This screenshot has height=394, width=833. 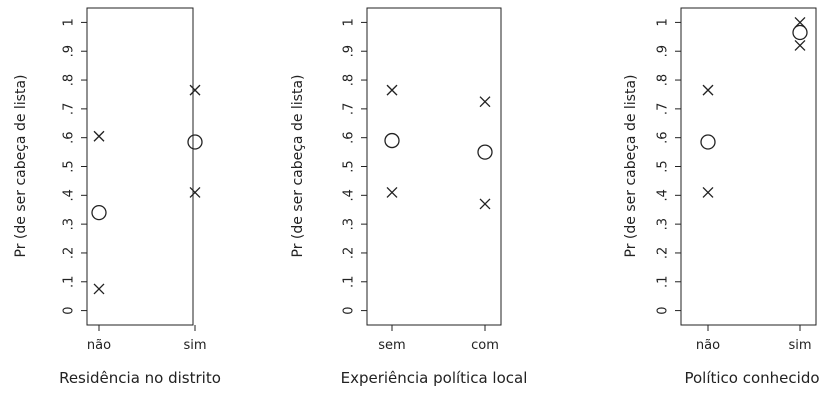 I want to click on x-axis-label: Político conhecido, so click(x=751, y=378).